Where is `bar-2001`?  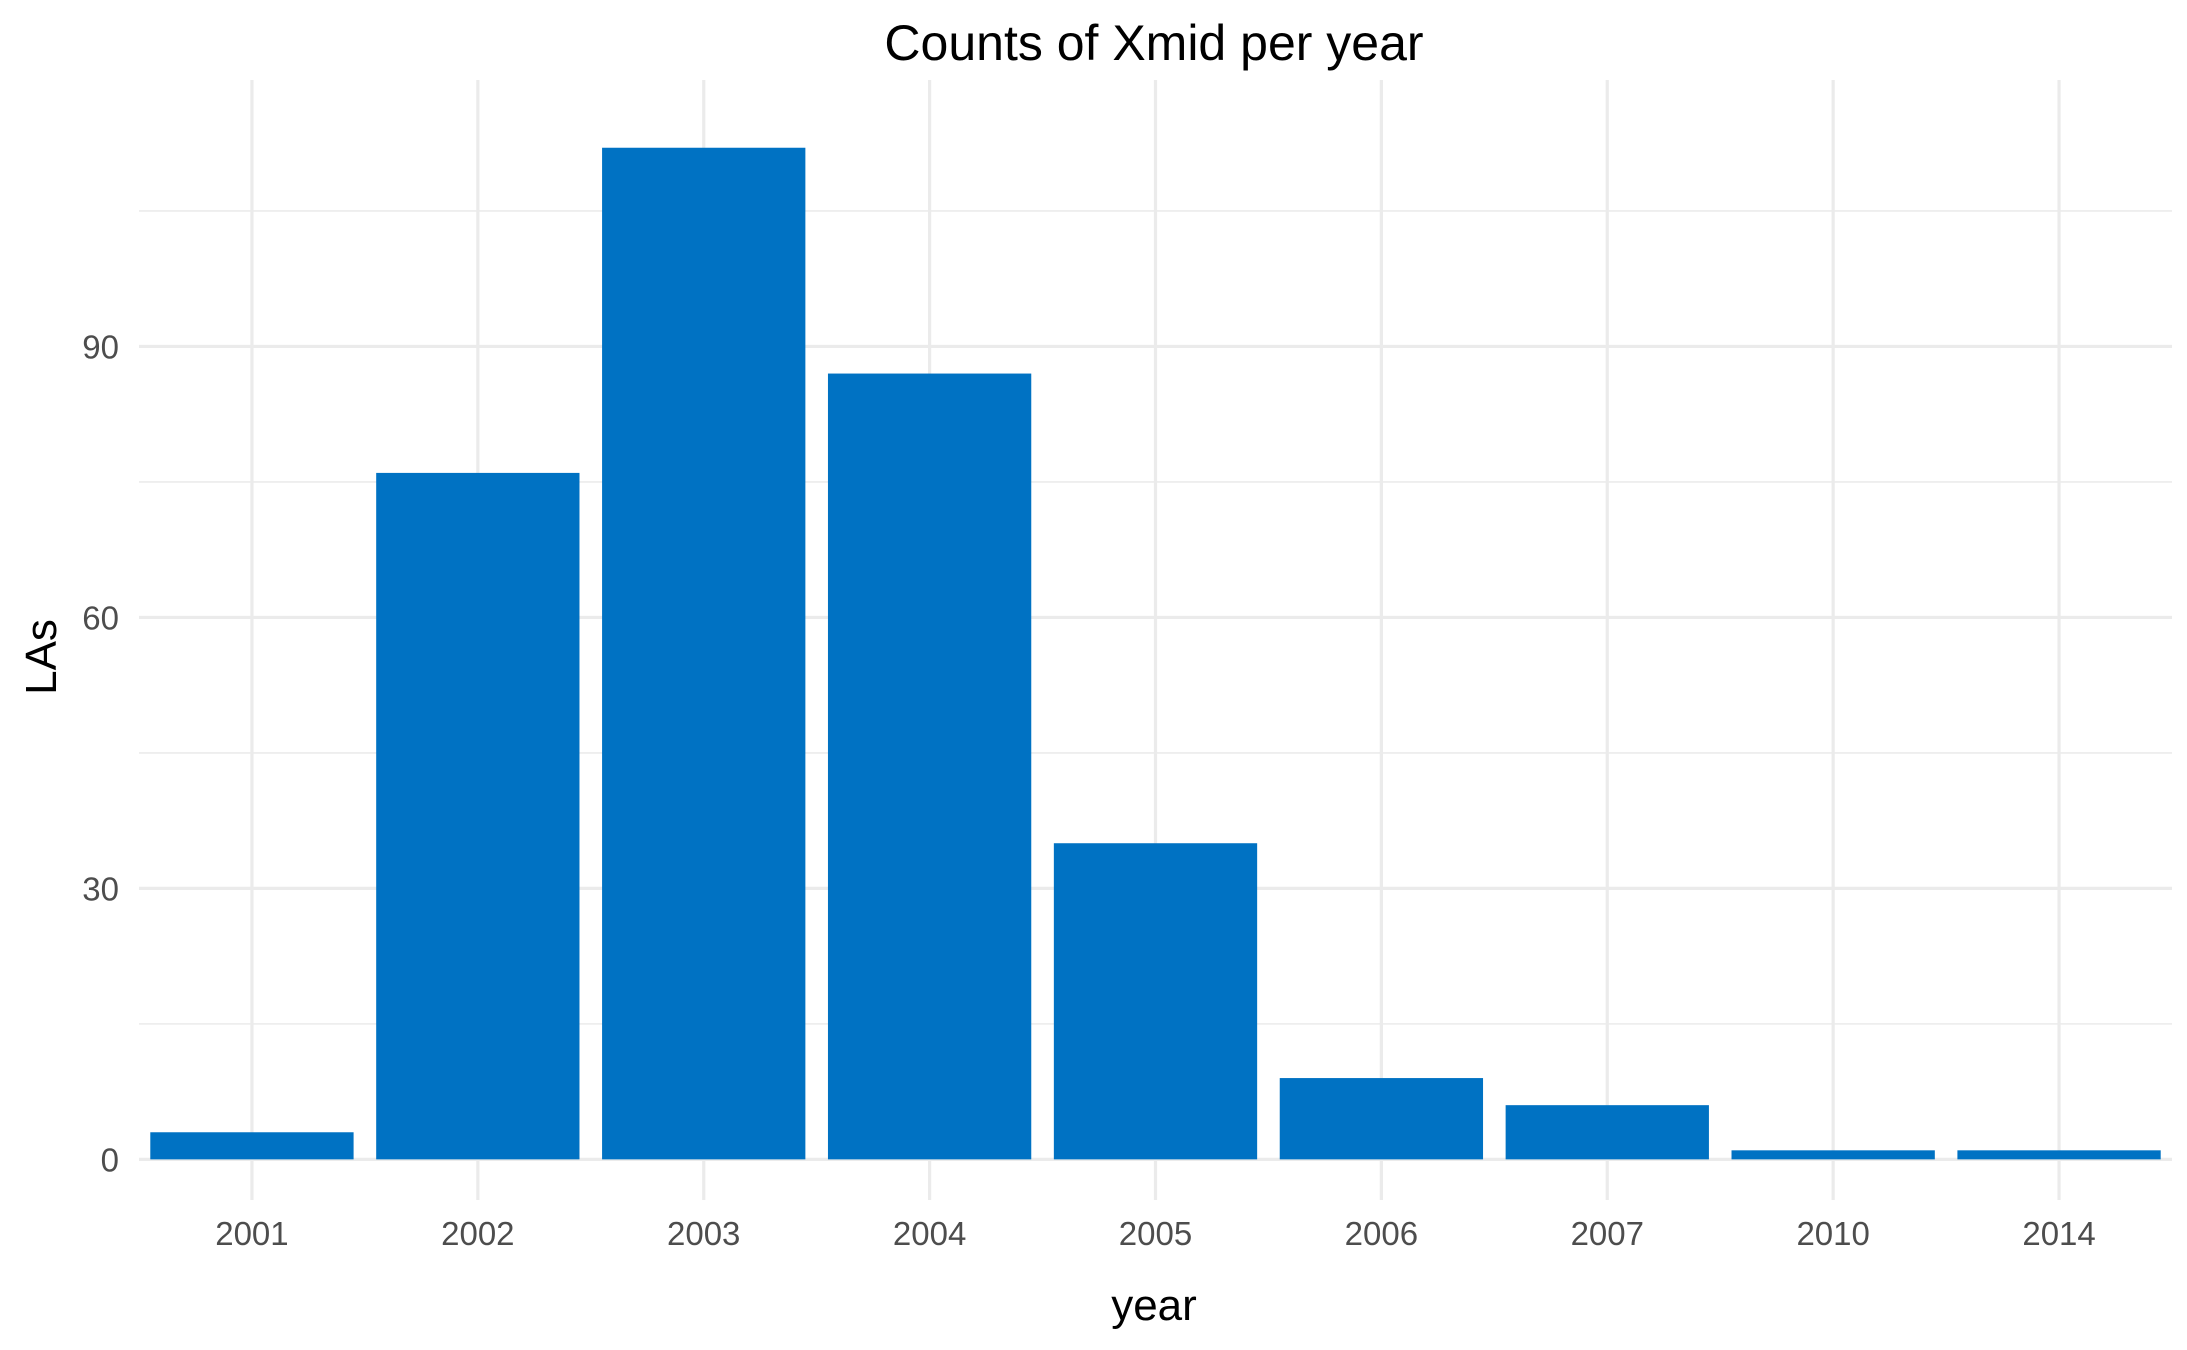
bar-2001 is located at coordinates (252, 1146).